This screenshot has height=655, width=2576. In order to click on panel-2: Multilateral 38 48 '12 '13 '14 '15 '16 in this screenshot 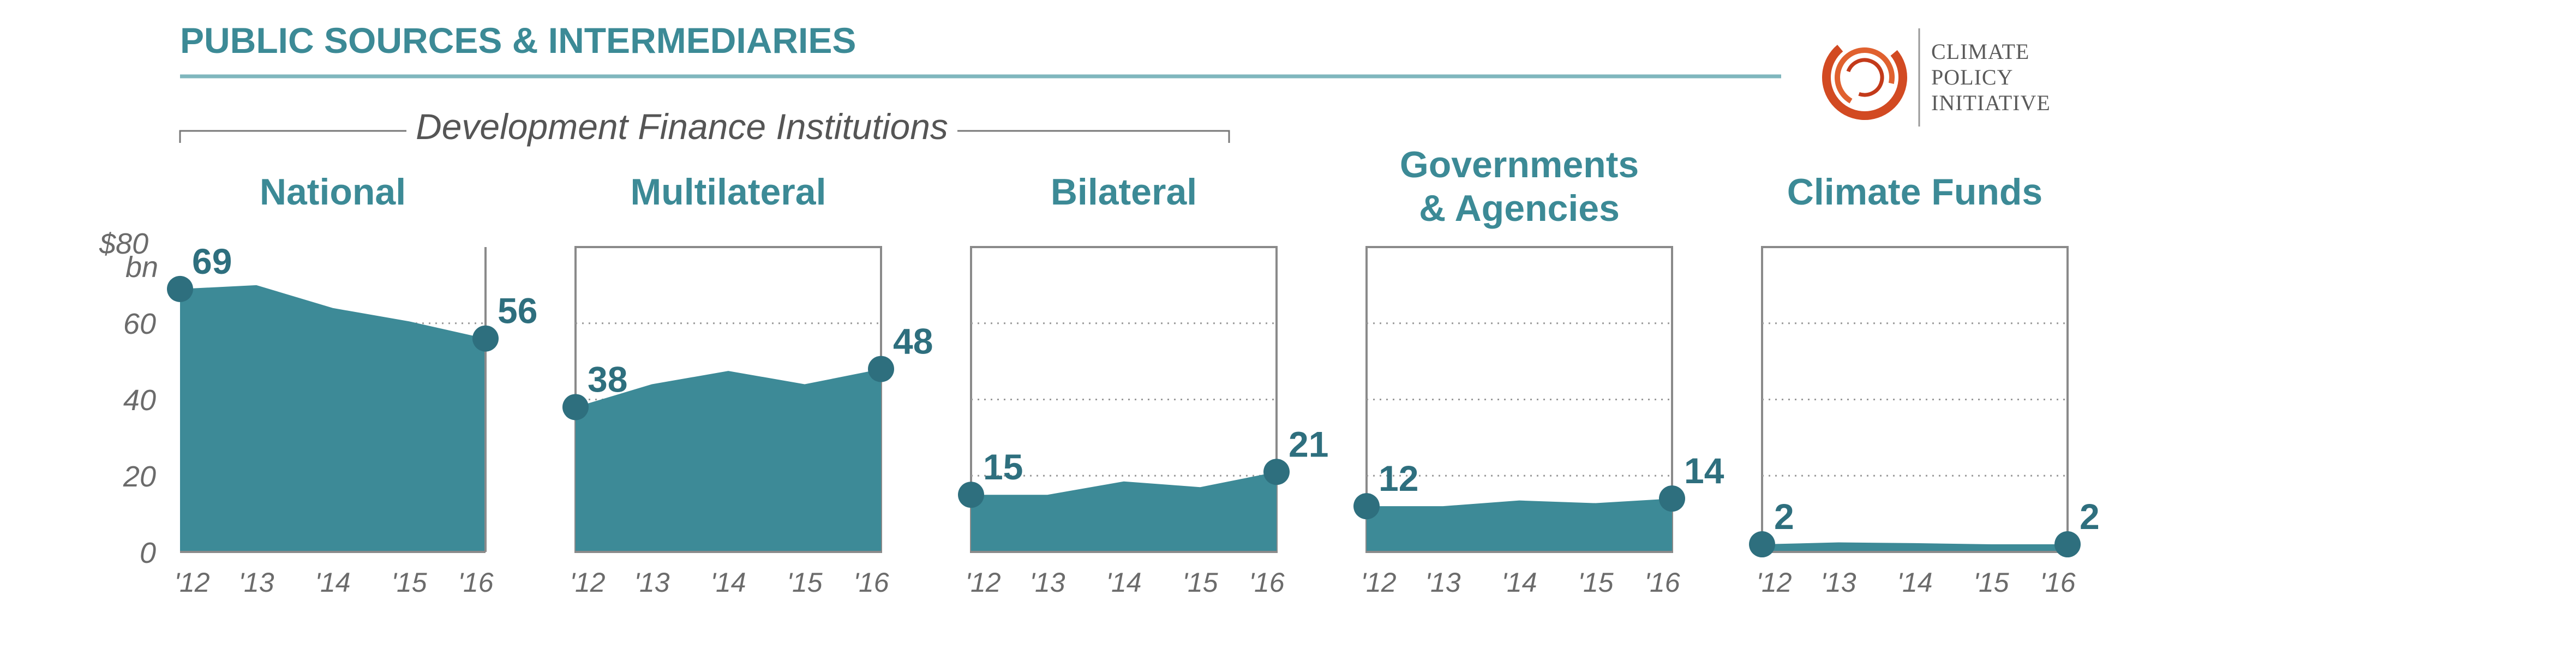, I will do `click(747, 384)`.